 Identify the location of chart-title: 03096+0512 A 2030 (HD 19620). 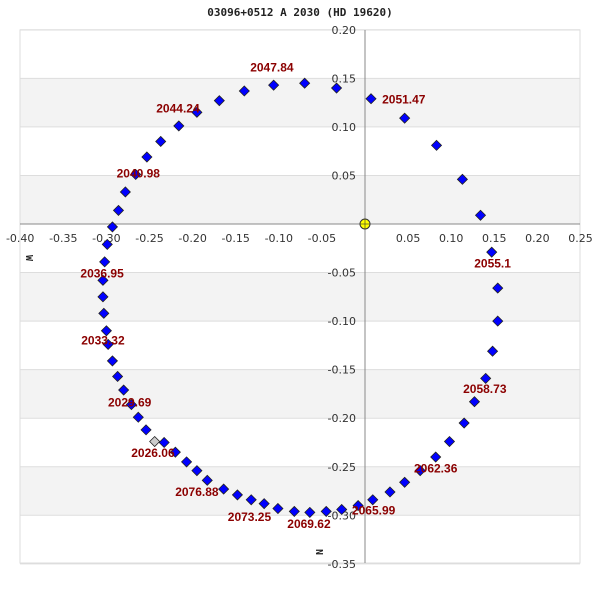
(300, 12).